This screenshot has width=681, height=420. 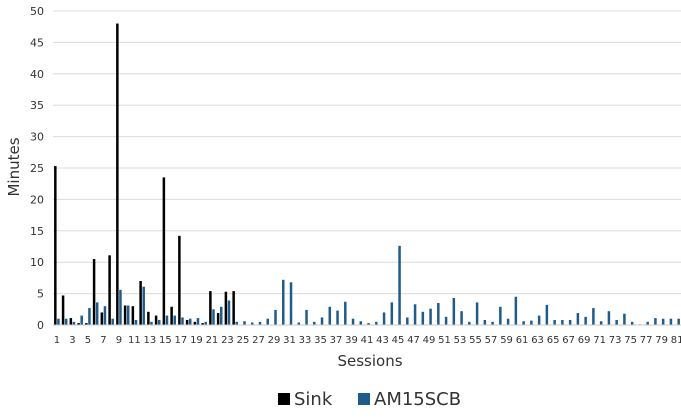 What do you see at coordinates (491, 340) in the screenshot?
I see `x-tick-label: 57` at bounding box center [491, 340].